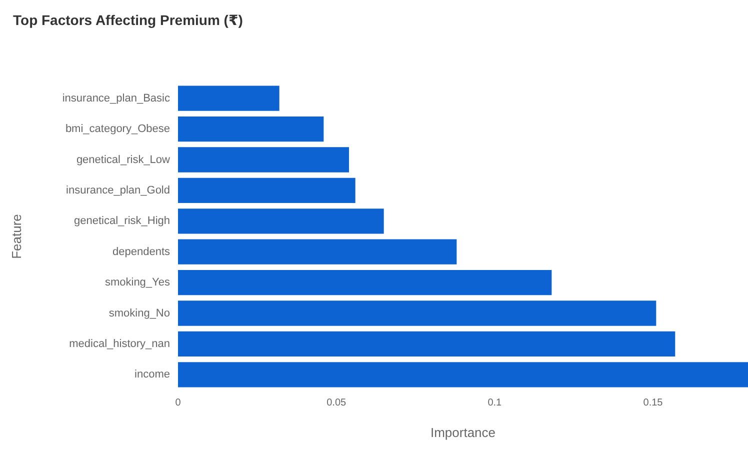 This screenshot has height=452, width=748. I want to click on x-tick-label: 0, so click(178, 403).